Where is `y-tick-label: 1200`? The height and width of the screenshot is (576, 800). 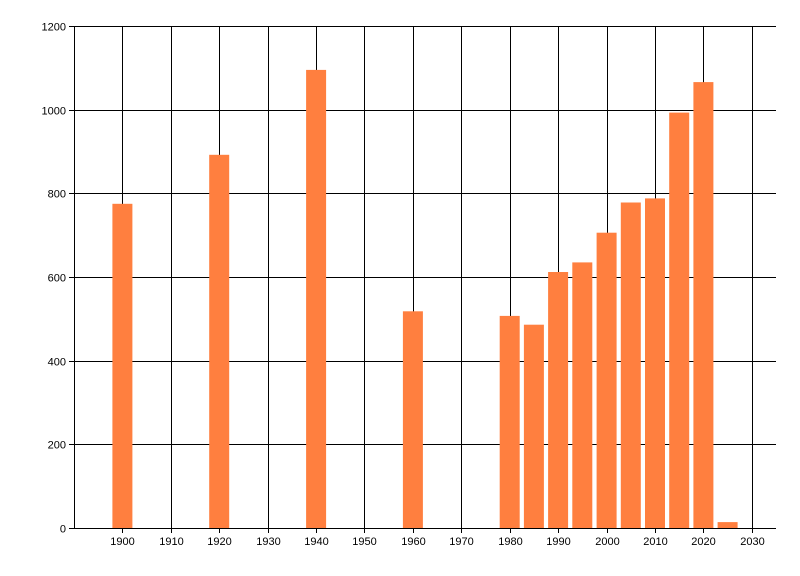 y-tick-label: 1200 is located at coordinates (54, 28).